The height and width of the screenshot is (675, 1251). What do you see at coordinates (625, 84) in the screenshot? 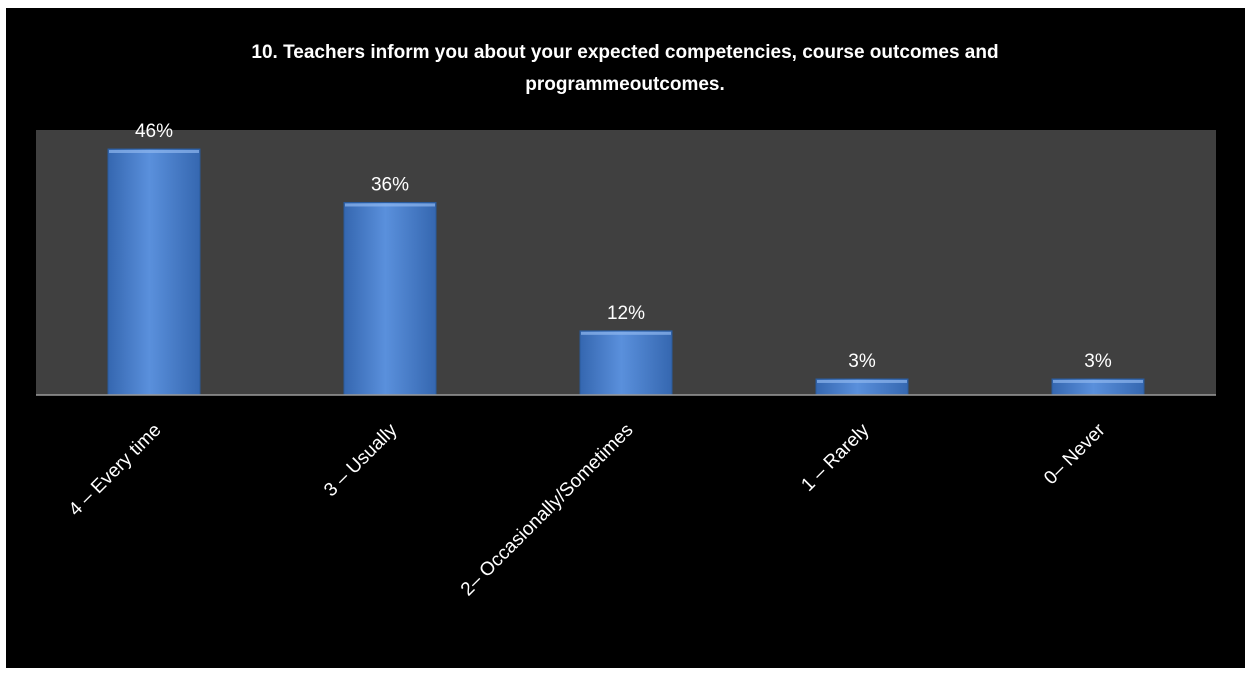
I see `chart-title-line-2: programmeoutcomes.` at bounding box center [625, 84].